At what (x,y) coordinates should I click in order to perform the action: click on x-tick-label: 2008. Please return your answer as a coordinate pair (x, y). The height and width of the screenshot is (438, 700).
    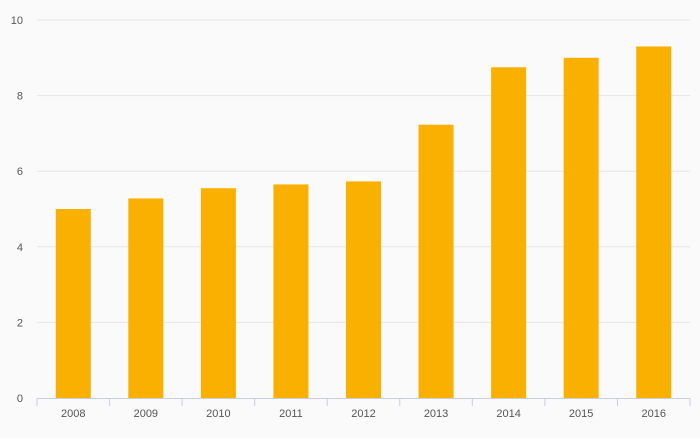
    Looking at the image, I should click on (73, 414).